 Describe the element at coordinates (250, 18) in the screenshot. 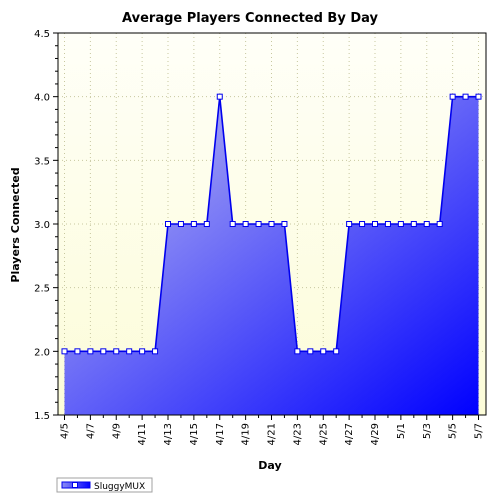

I see `chart-title: Average Players Connected By Day` at that location.